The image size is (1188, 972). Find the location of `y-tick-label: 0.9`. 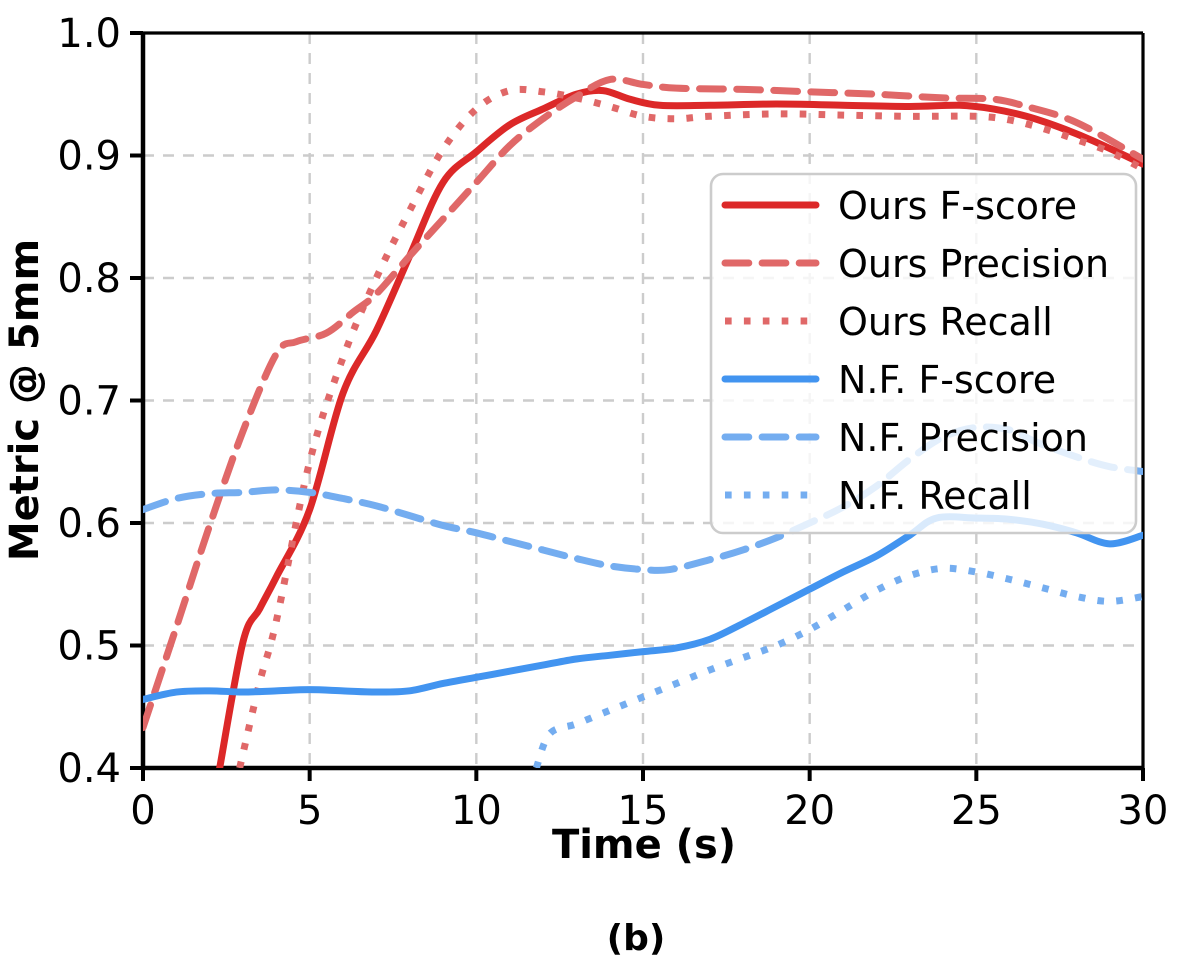

y-tick-label: 0.9 is located at coordinates (89, 157).